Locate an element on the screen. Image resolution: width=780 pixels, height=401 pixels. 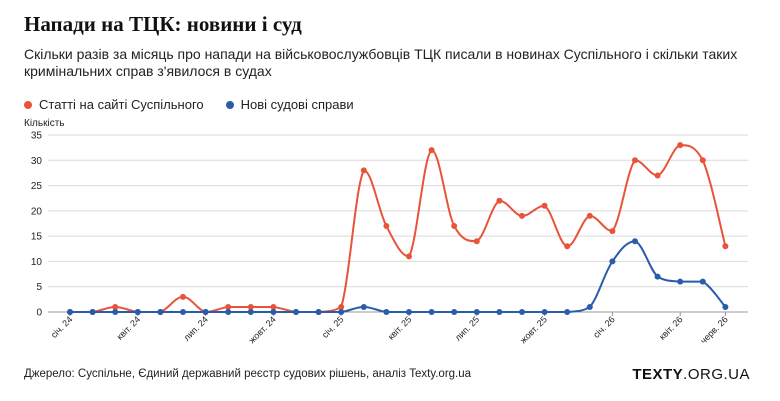
legend-item-cases: Нові судові справи is located at coordinates (289, 104).